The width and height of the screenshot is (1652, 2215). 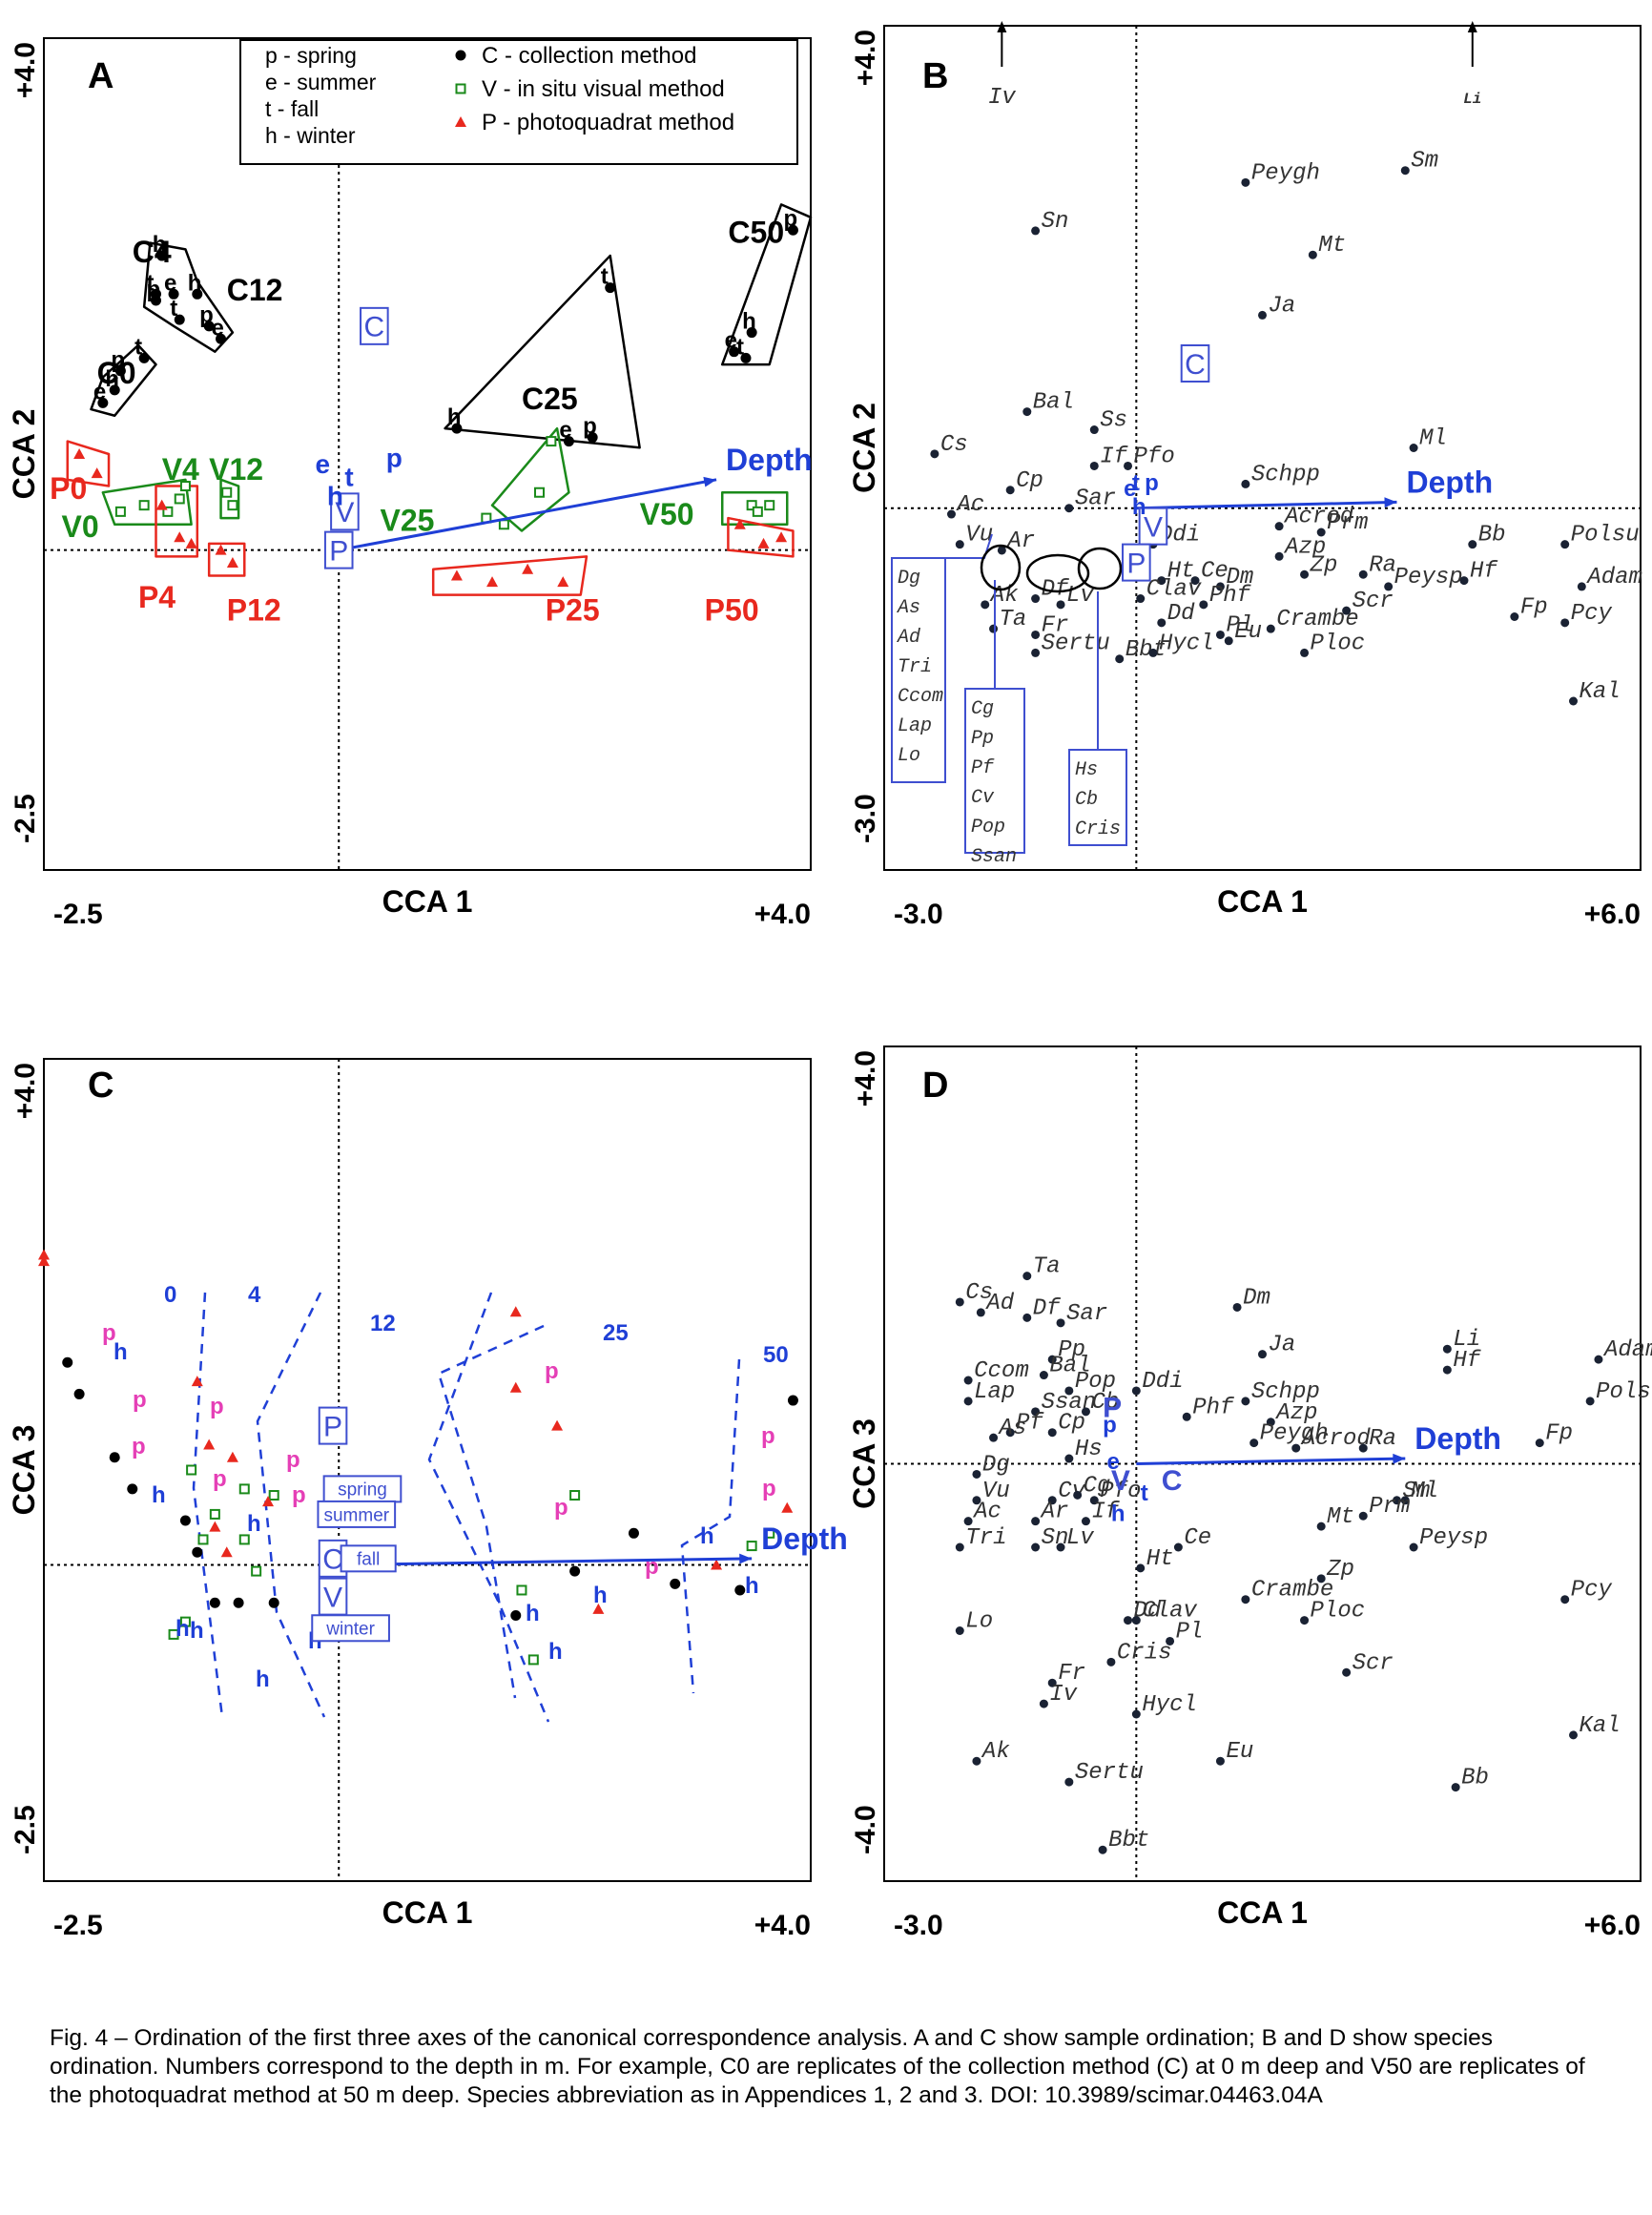 What do you see at coordinates (1399, 1458) in the screenshot?
I see `depth-arrow-head` at bounding box center [1399, 1458].